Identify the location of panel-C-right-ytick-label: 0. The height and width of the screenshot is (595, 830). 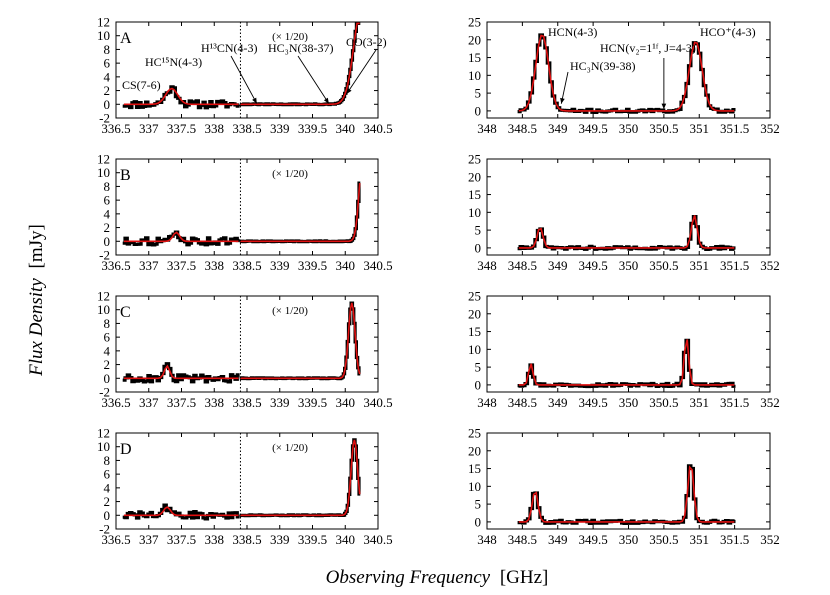
(478, 384).